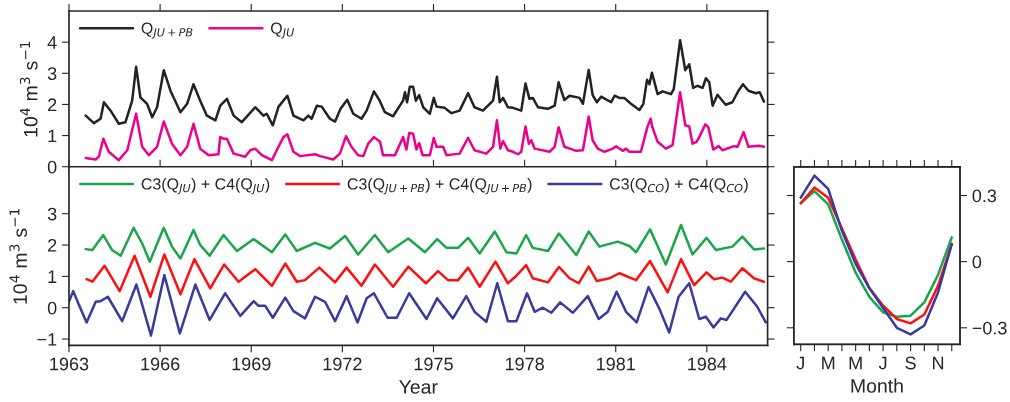  I want to click on y2-tick-label: 0.3, so click(984, 196).